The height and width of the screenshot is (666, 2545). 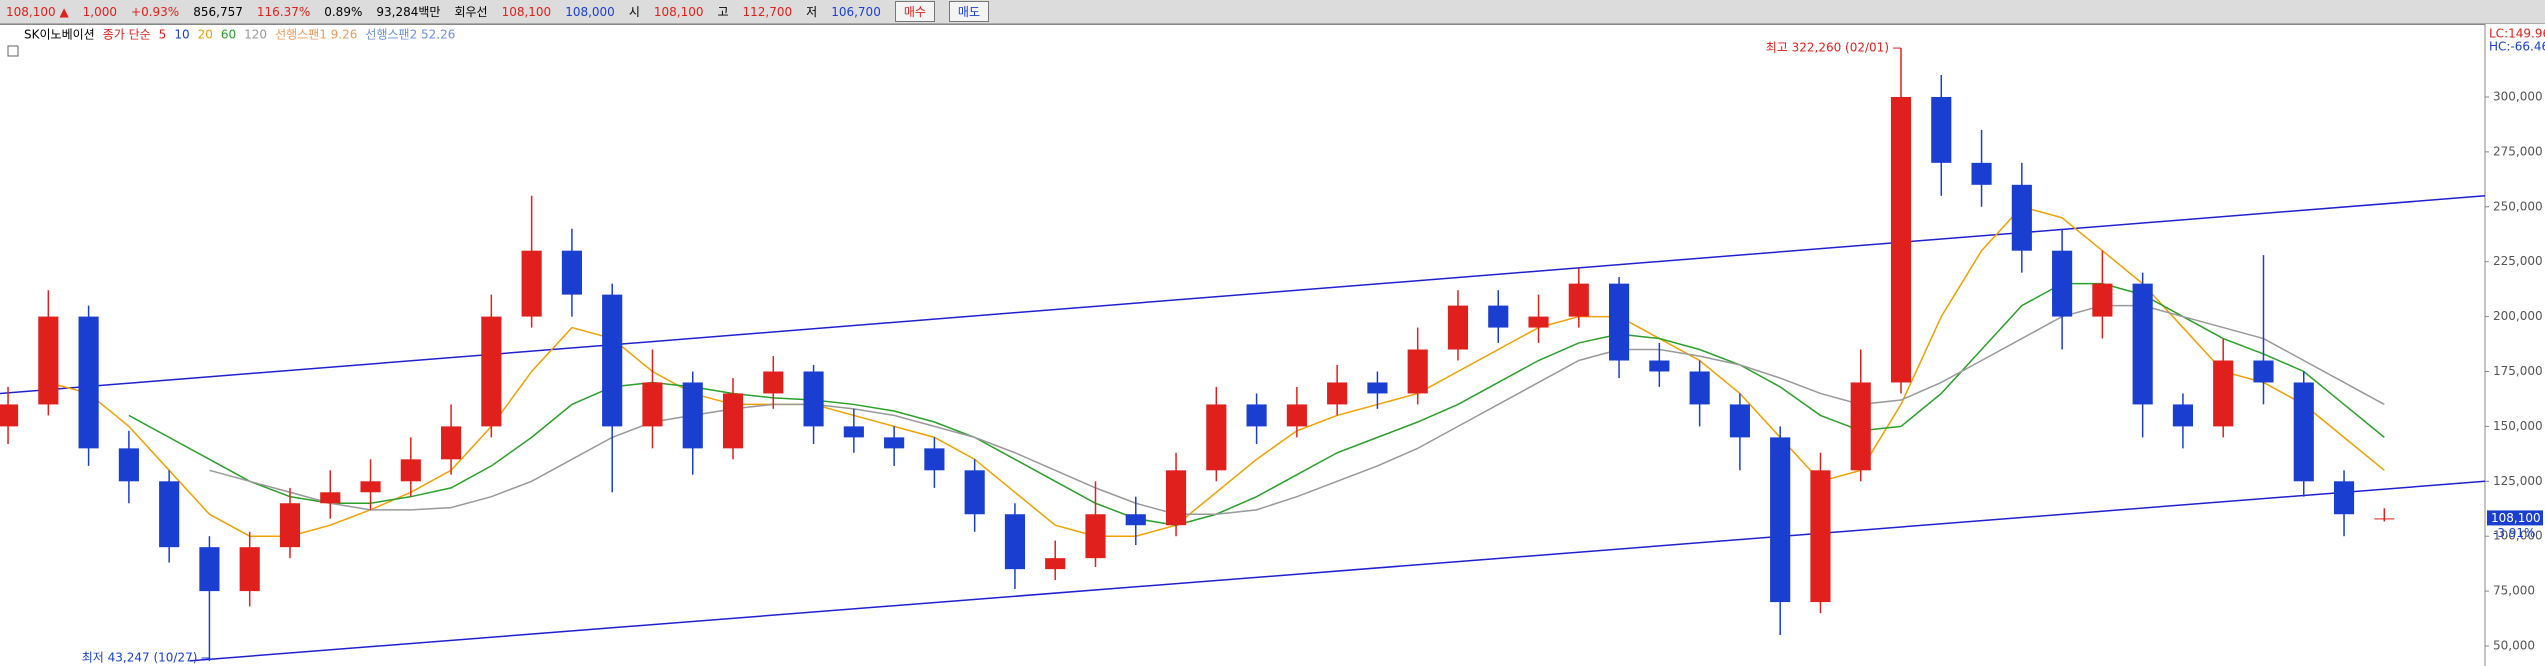 I want to click on toolbar-item: 856,757, so click(x=218, y=11).